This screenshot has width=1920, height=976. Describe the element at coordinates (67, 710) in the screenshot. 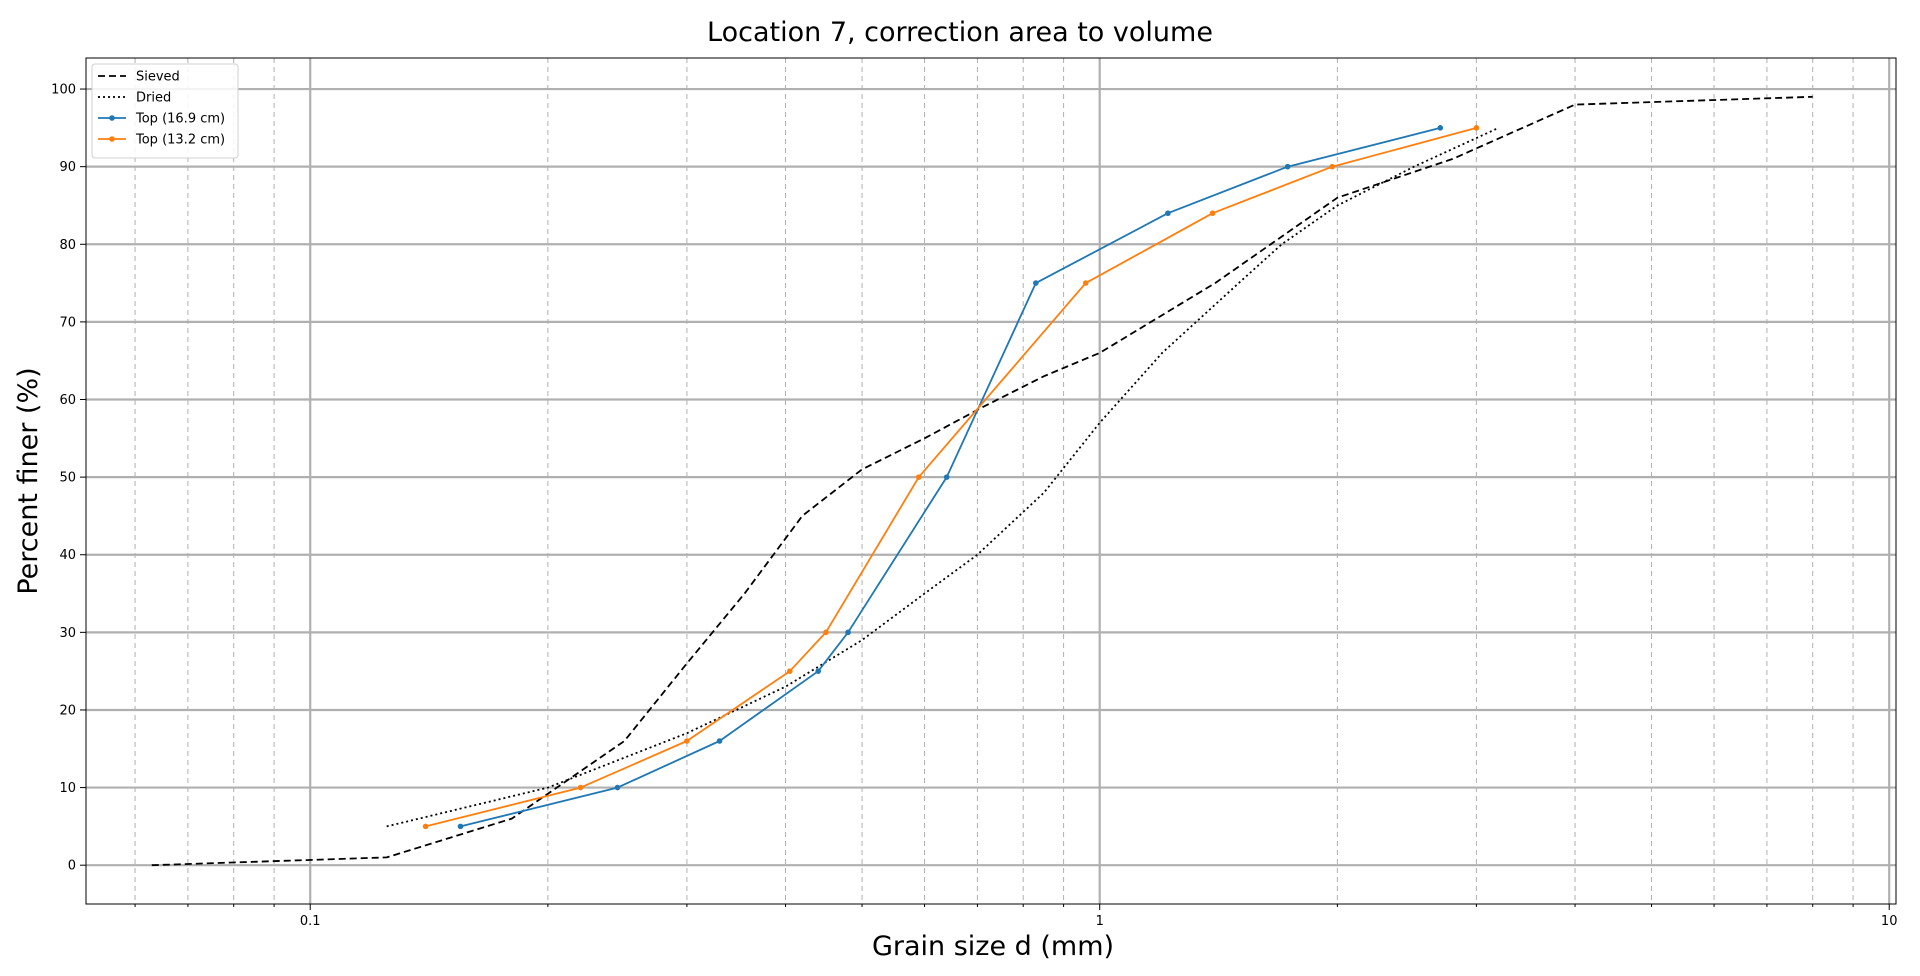

I see `y-tick-label: 20` at that location.